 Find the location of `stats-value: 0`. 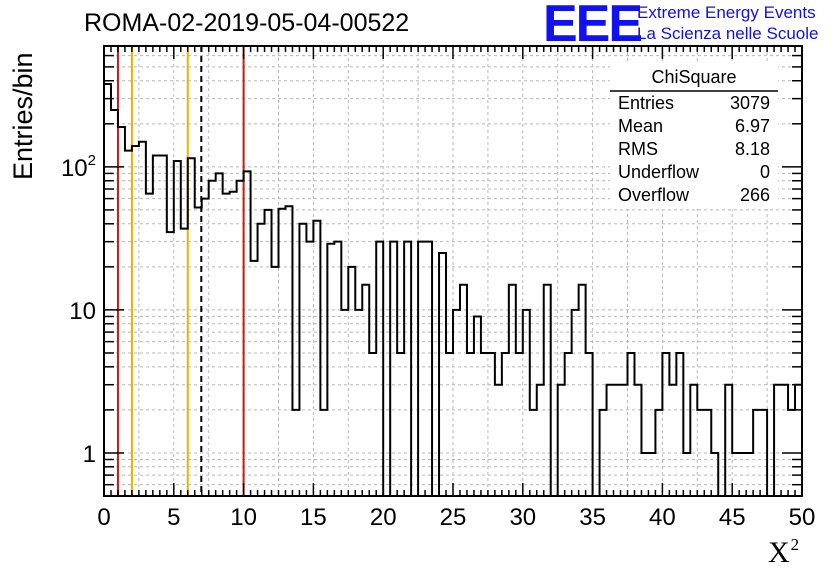

stats-value: 0 is located at coordinates (765, 172).